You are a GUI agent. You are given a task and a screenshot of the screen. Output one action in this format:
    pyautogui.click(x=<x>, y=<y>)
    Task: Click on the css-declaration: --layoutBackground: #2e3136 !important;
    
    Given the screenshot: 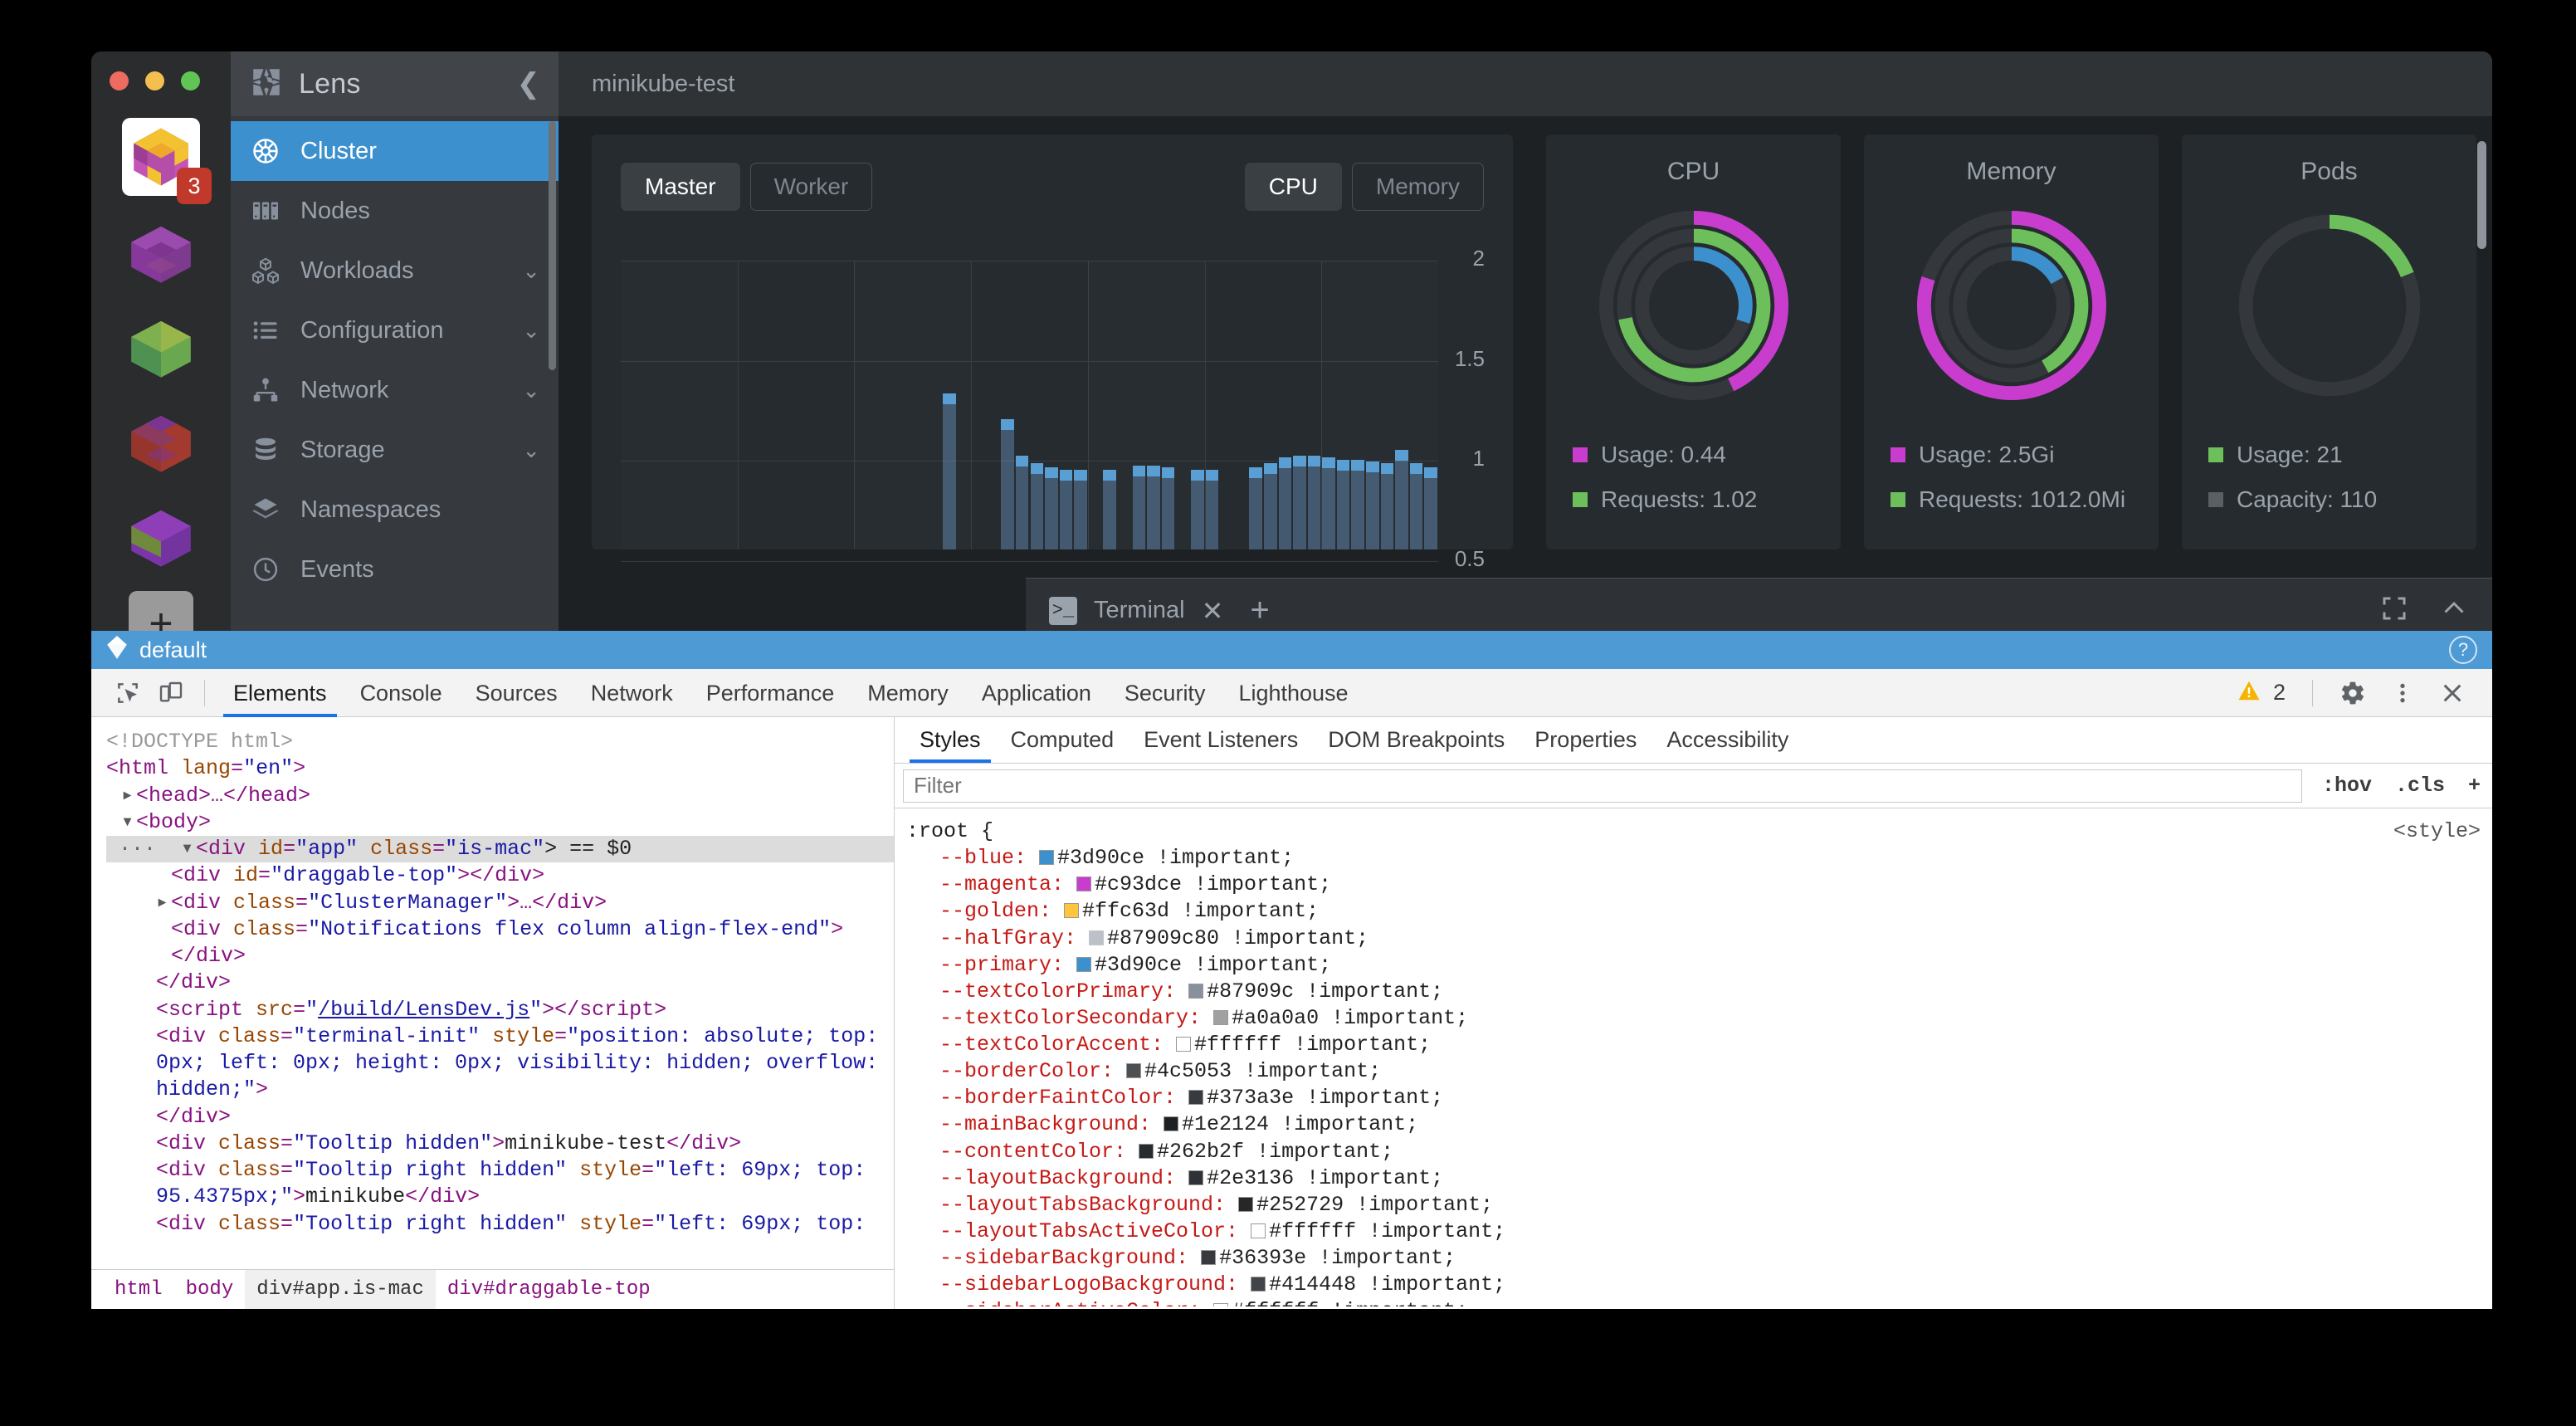 What is the action you would take?
    pyautogui.click(x=1699, y=1178)
    